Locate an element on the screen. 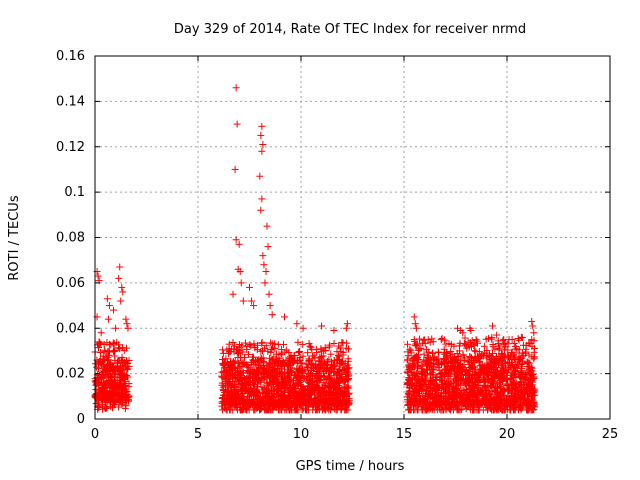 This screenshot has width=640, height=480. x-axis-label: GPS time / hours is located at coordinates (350, 466).